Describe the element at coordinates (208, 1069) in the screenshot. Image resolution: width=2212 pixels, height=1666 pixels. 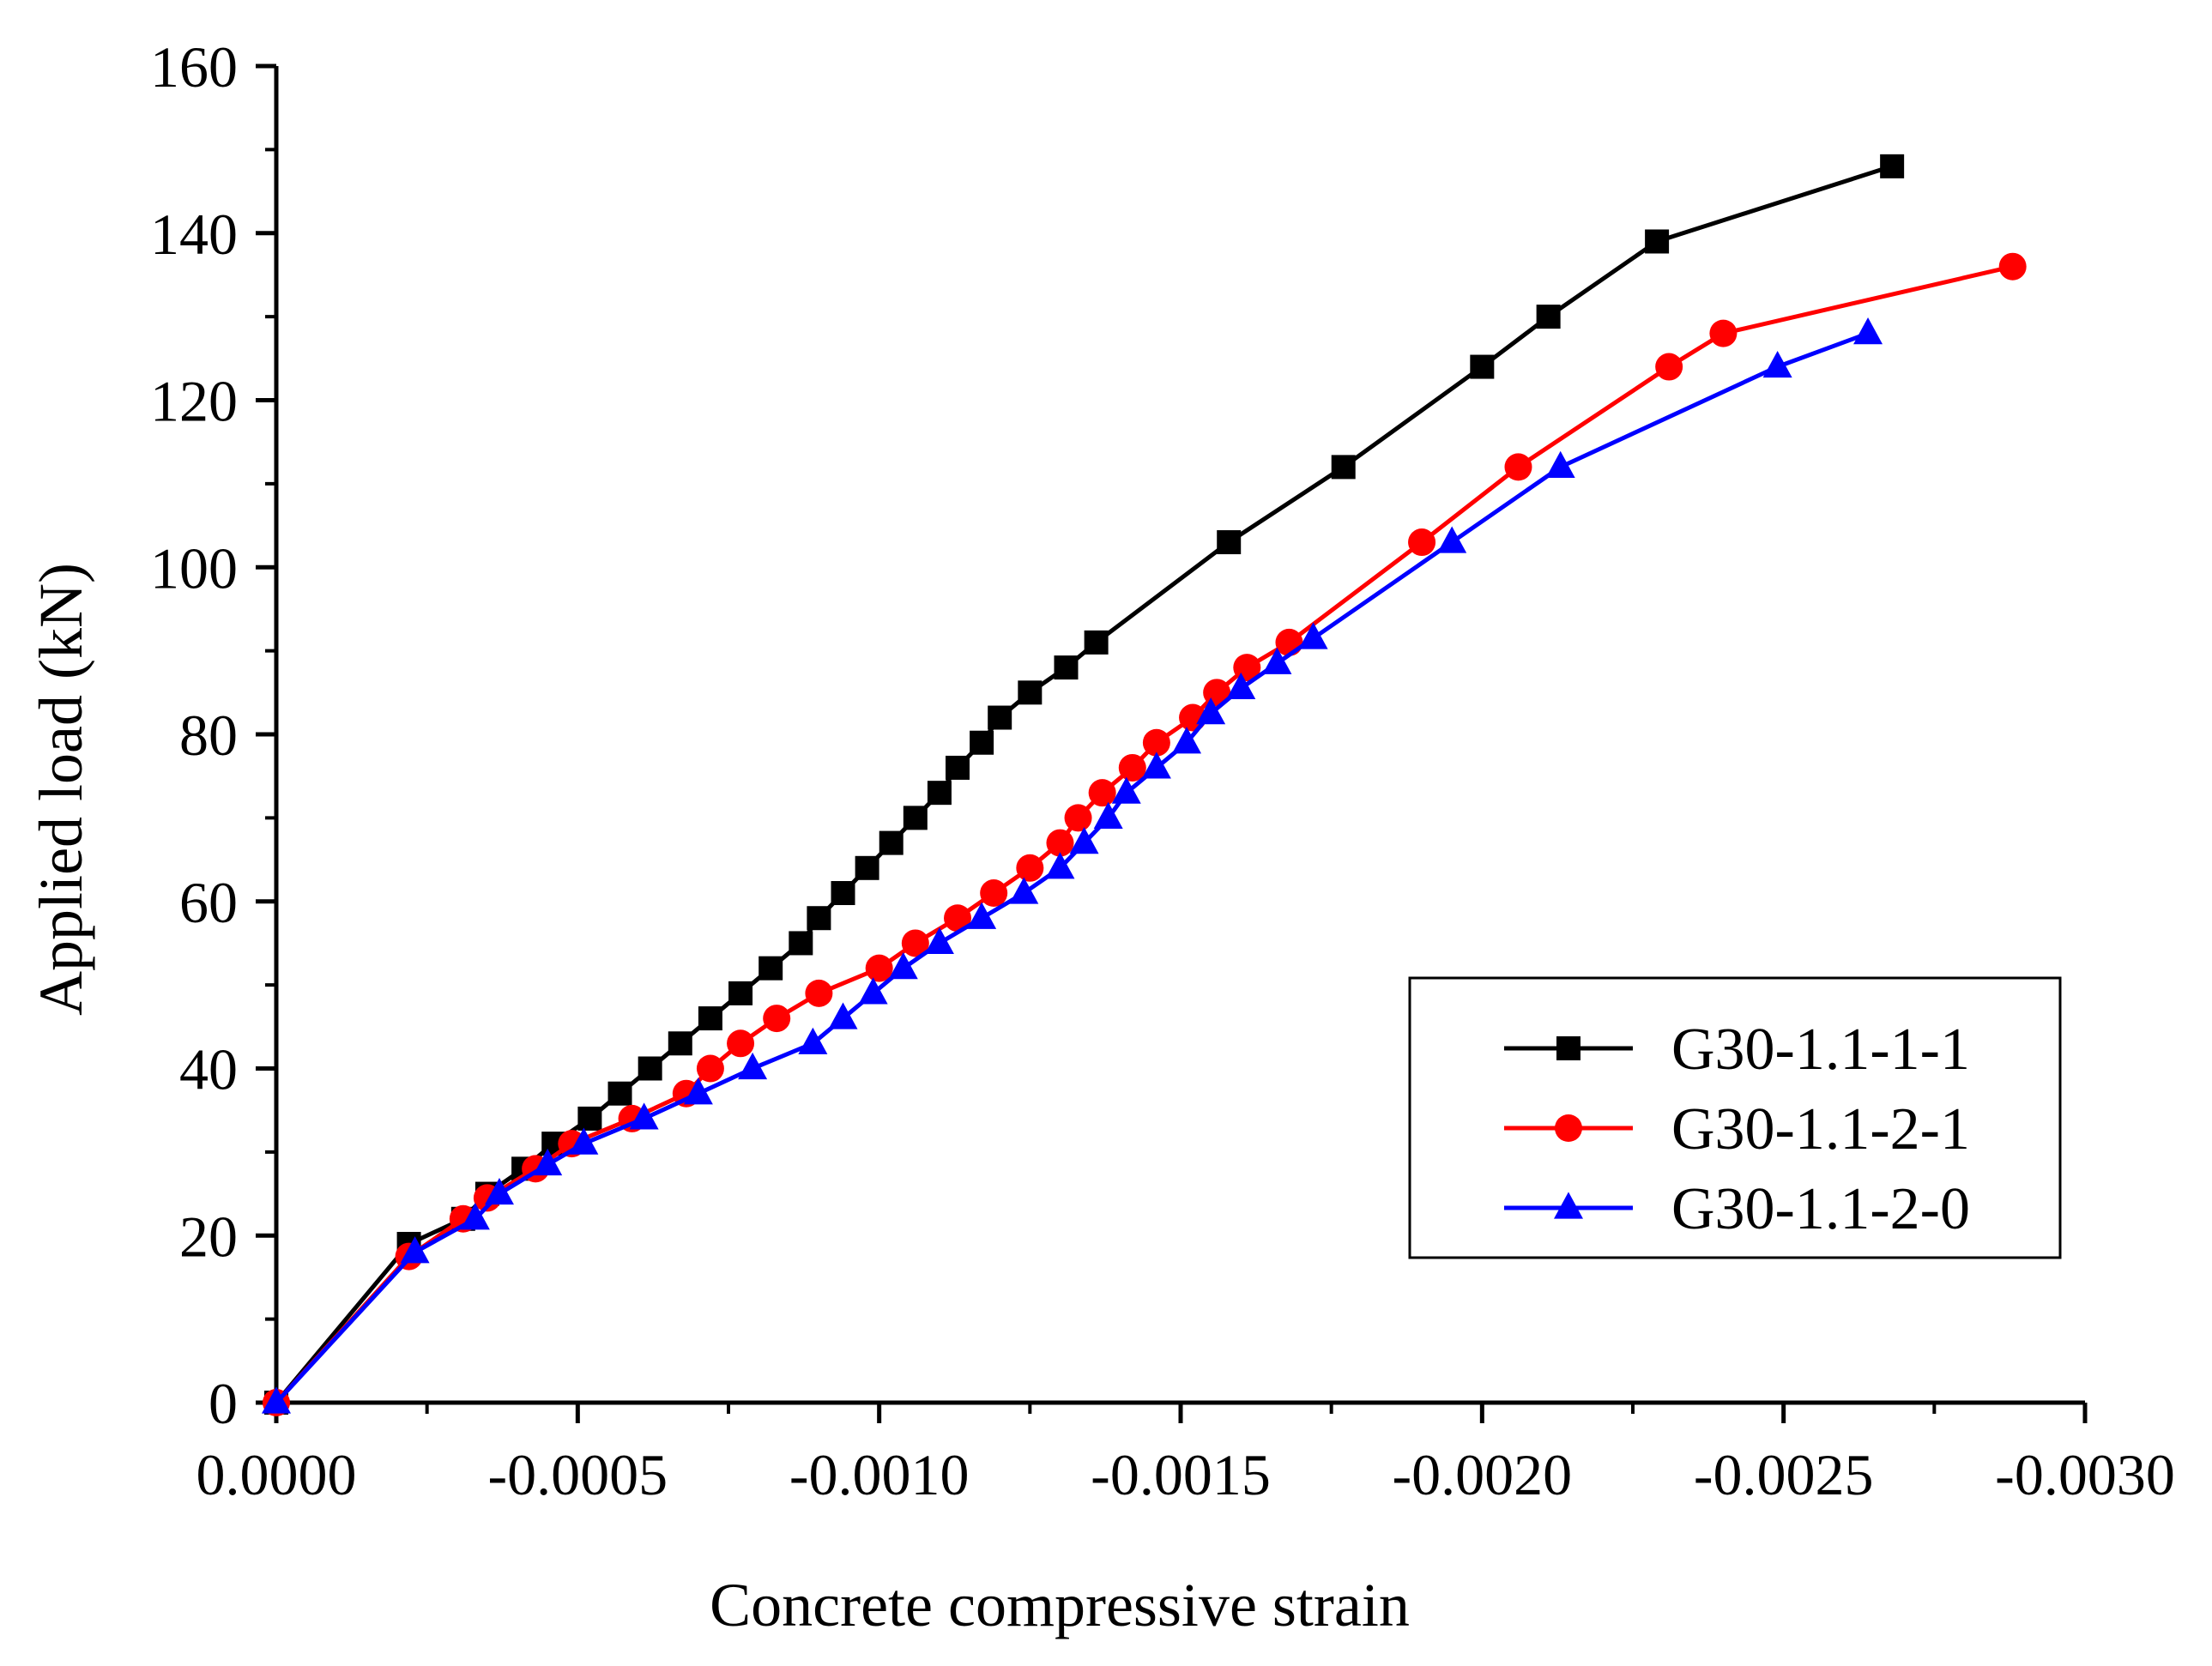
I see `y-tick-label: 40` at that location.